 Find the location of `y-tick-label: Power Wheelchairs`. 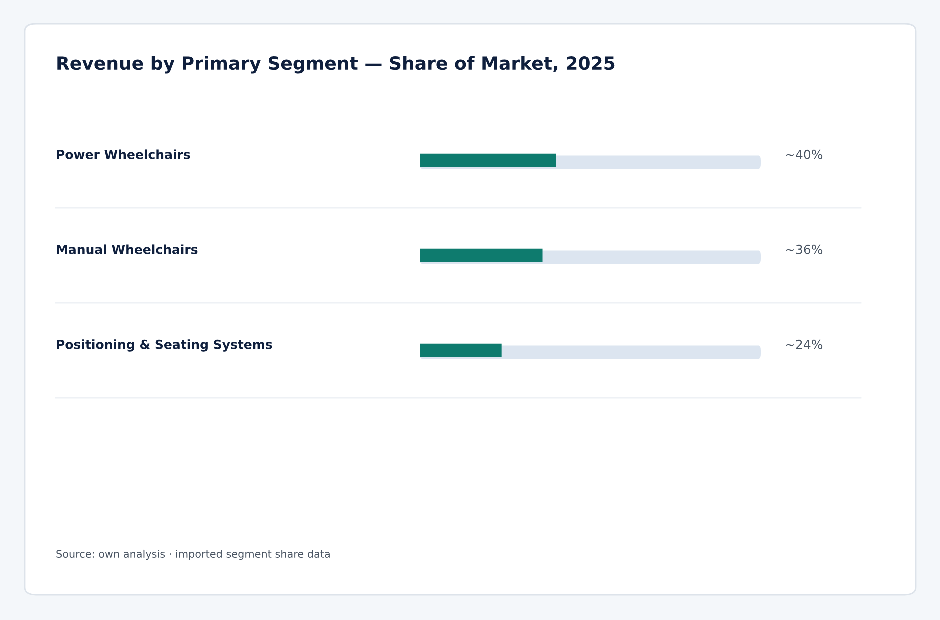

y-tick-label: Power Wheelchairs is located at coordinates (123, 155).